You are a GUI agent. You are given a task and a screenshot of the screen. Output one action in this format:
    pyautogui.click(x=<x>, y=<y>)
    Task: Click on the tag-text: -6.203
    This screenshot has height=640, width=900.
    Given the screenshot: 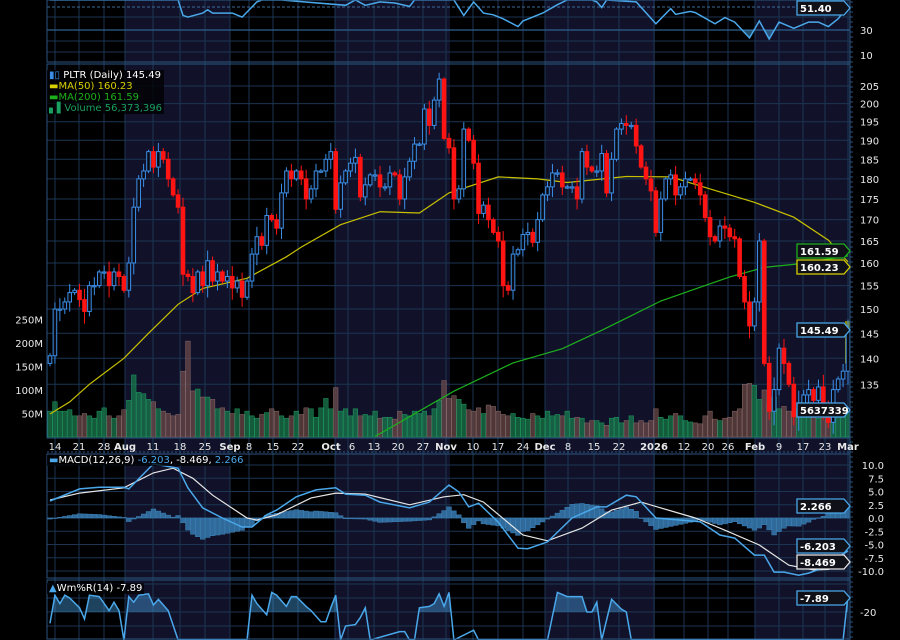 What is the action you would take?
    pyautogui.click(x=818, y=547)
    